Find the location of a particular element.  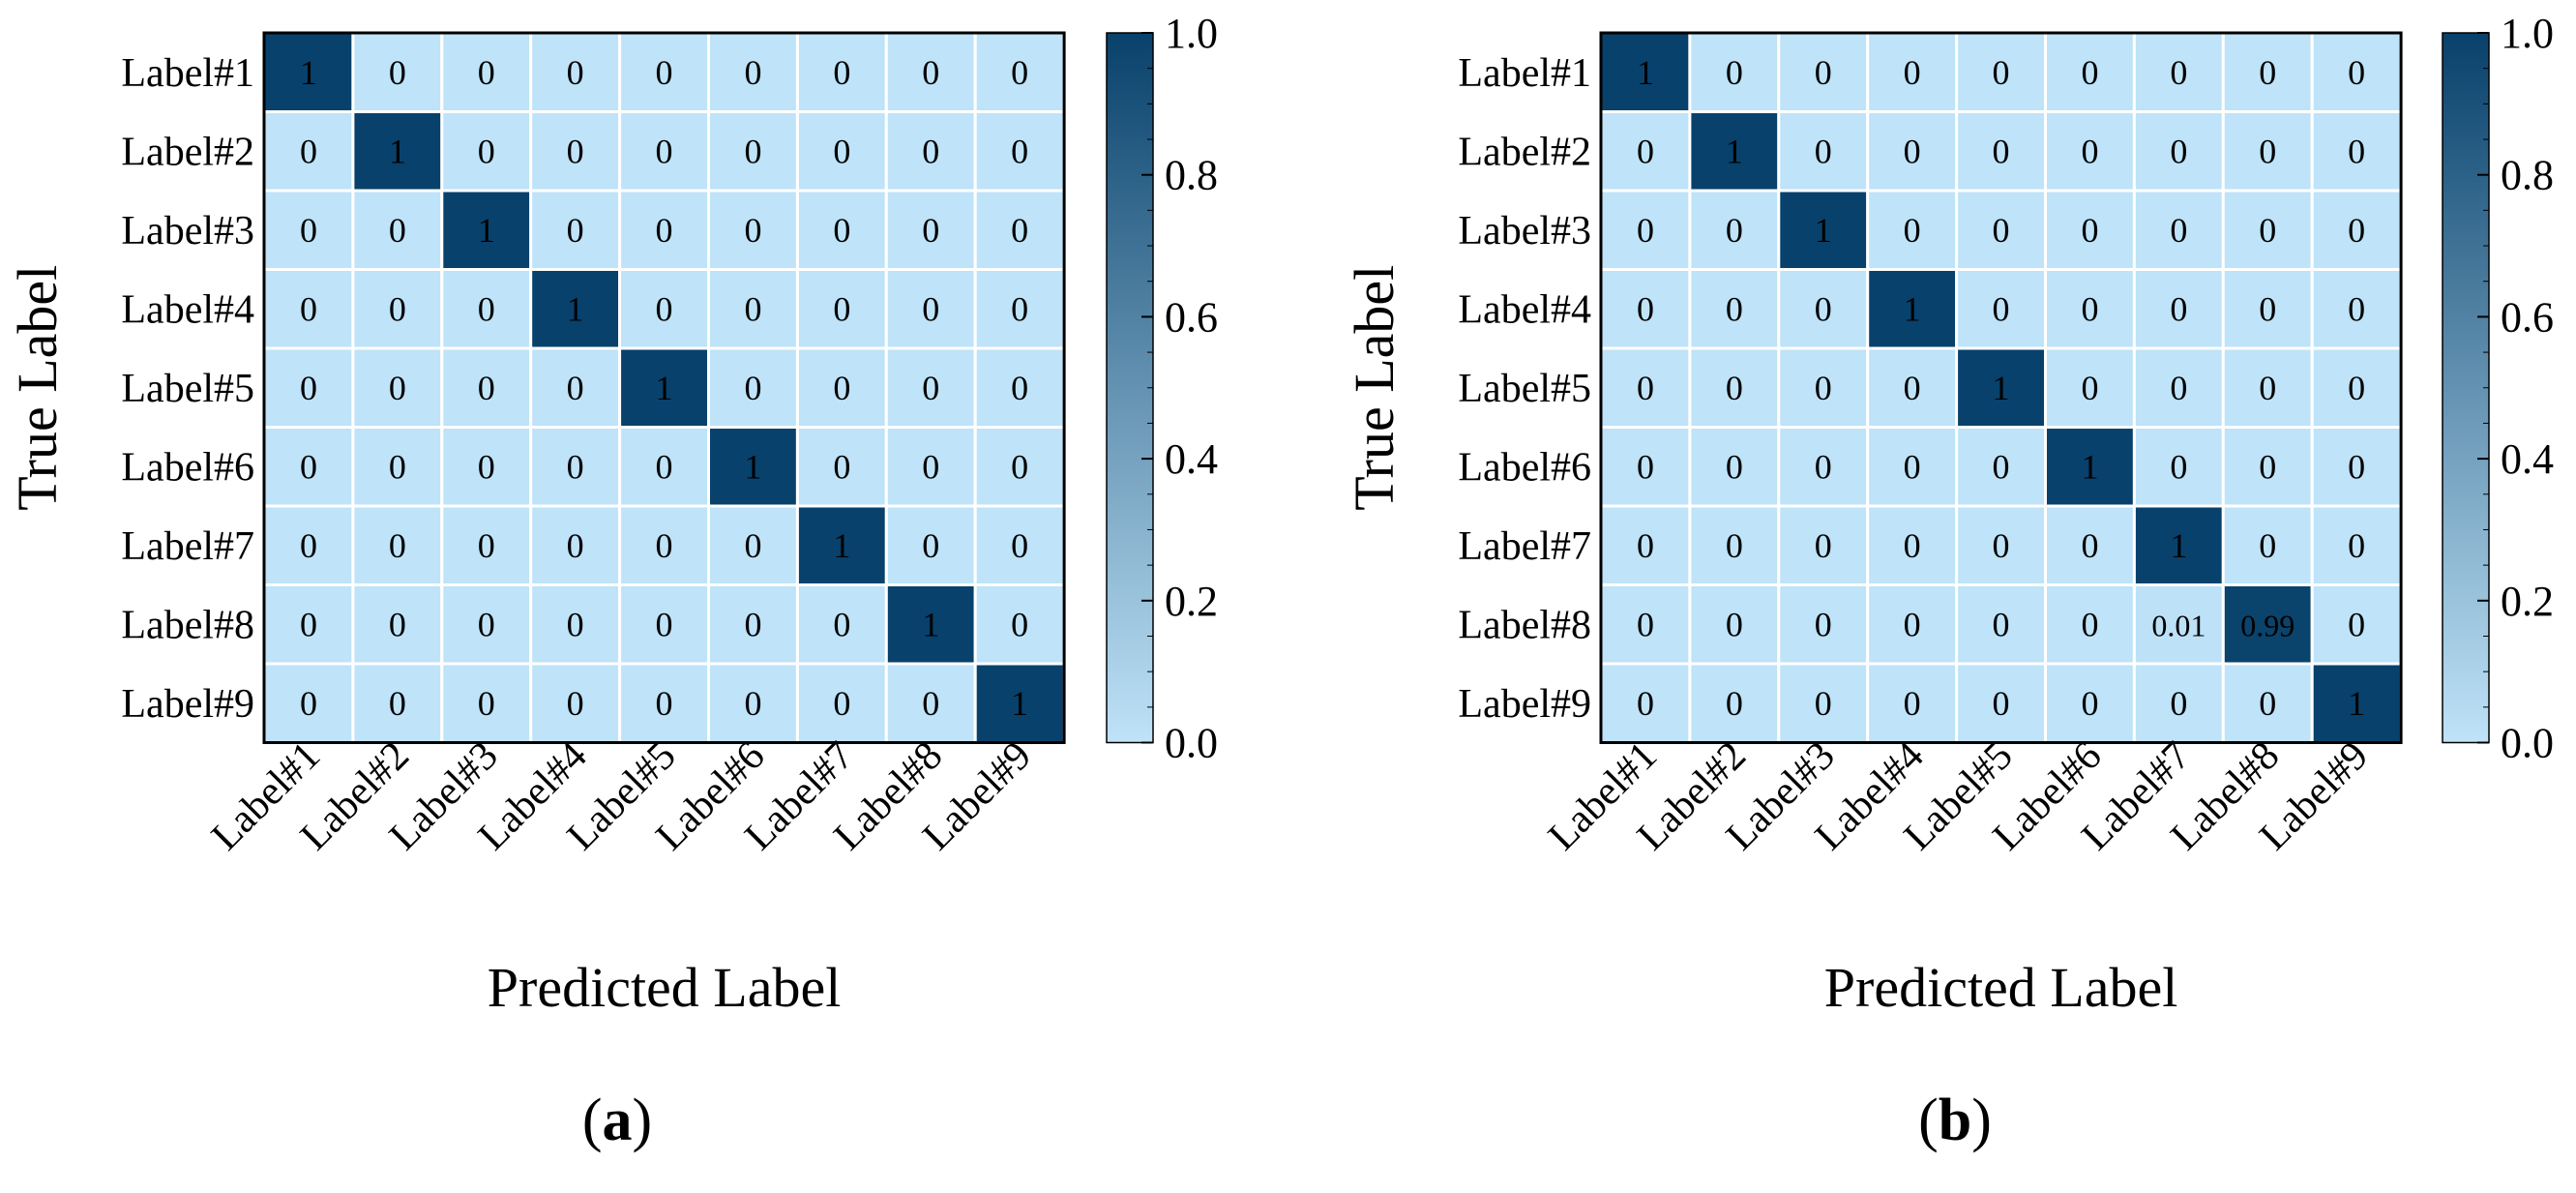

y-tick-label: Label#2 is located at coordinates (187, 152).